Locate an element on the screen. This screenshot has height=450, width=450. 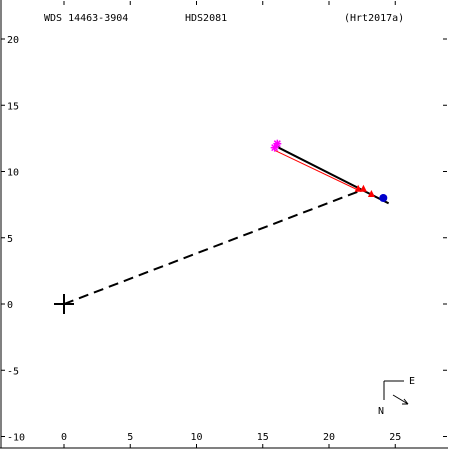
data-points is located at coordinates (329, 170).